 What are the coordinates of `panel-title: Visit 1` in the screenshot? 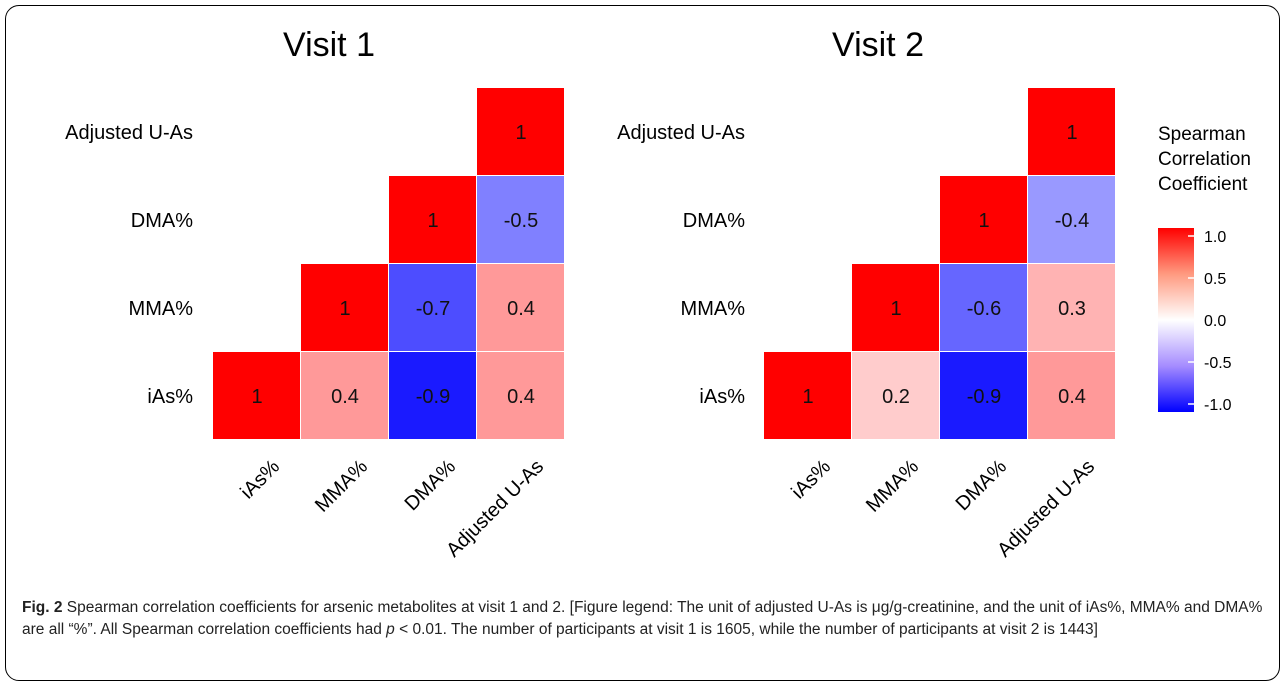 It's located at (329, 45).